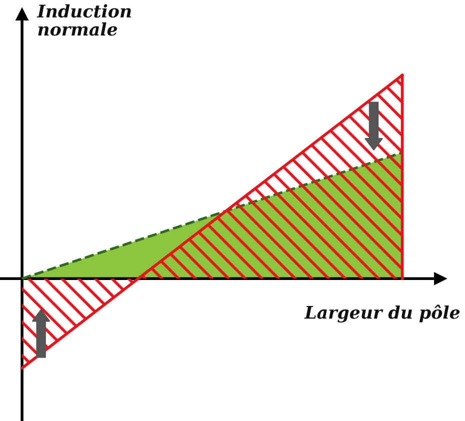 This screenshot has width=465, height=421. What do you see at coordinates (382, 313) in the screenshot?
I see `x-axis-title: Largeur du pôle` at bounding box center [382, 313].